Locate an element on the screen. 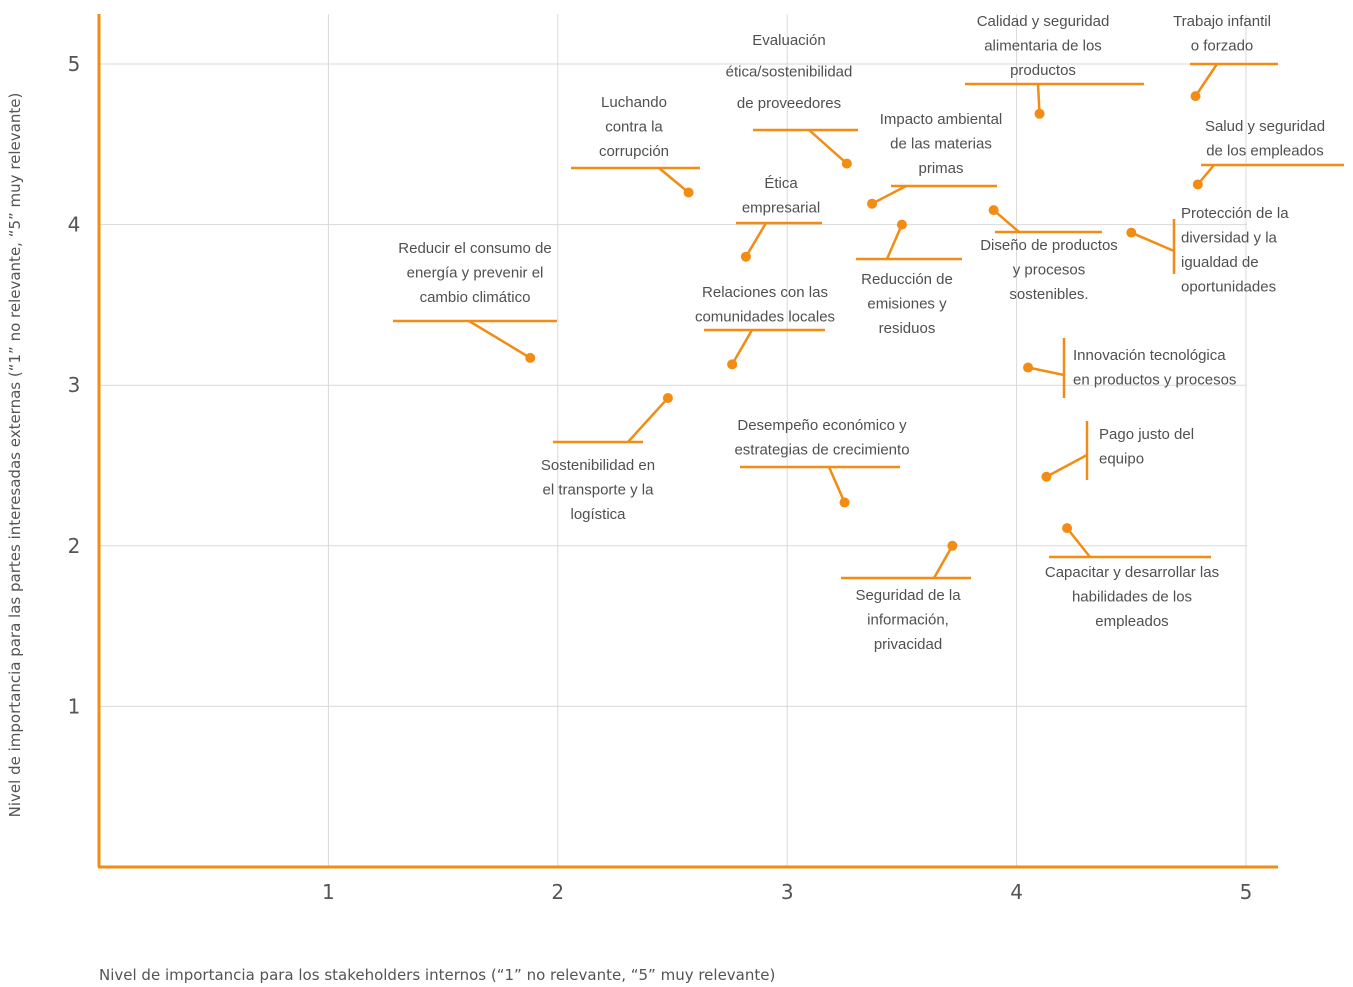 The width and height of the screenshot is (1353, 987). y-tick-label: 3 is located at coordinates (74, 385).